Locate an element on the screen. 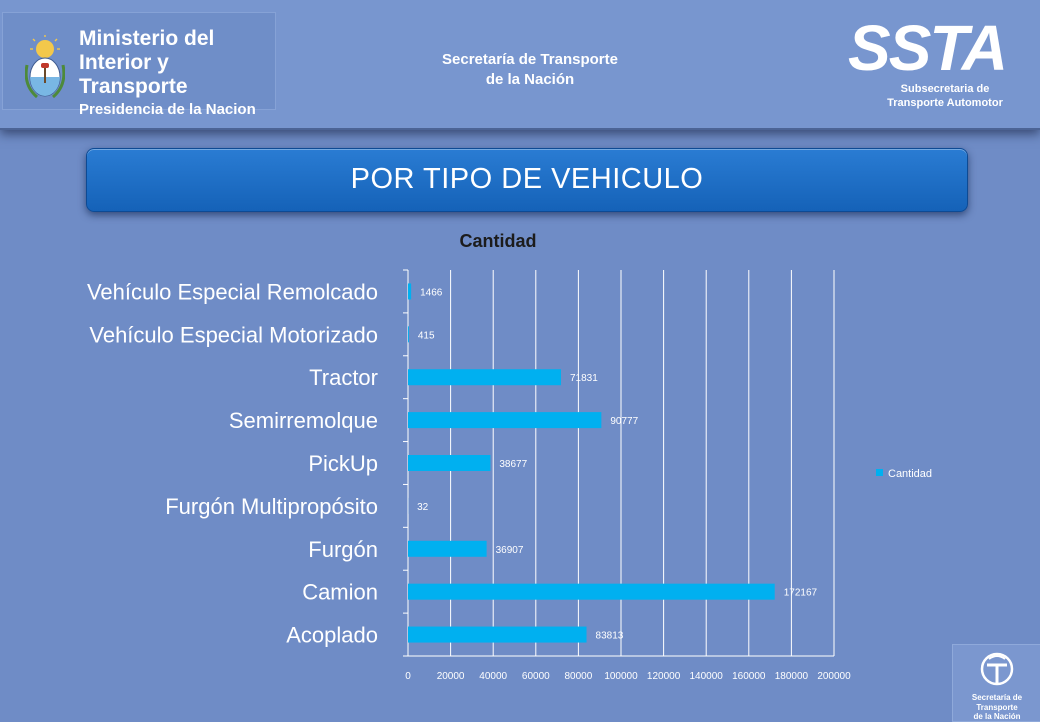  data-label-0: 1466 is located at coordinates (431, 292).